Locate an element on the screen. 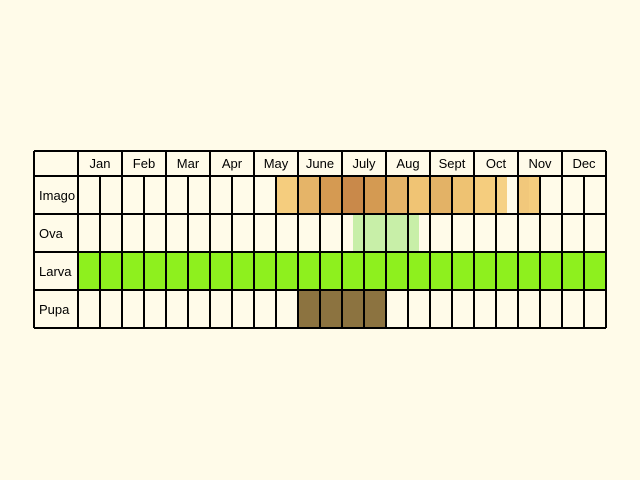  month-label-feb: Feb is located at coordinates (144, 163).